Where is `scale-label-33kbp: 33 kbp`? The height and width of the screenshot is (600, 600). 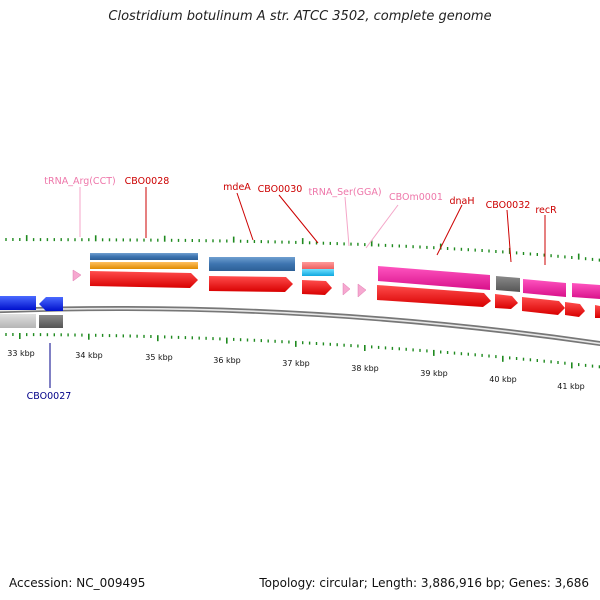
scale-label-33kbp: 33 kbp is located at coordinates (21, 353).